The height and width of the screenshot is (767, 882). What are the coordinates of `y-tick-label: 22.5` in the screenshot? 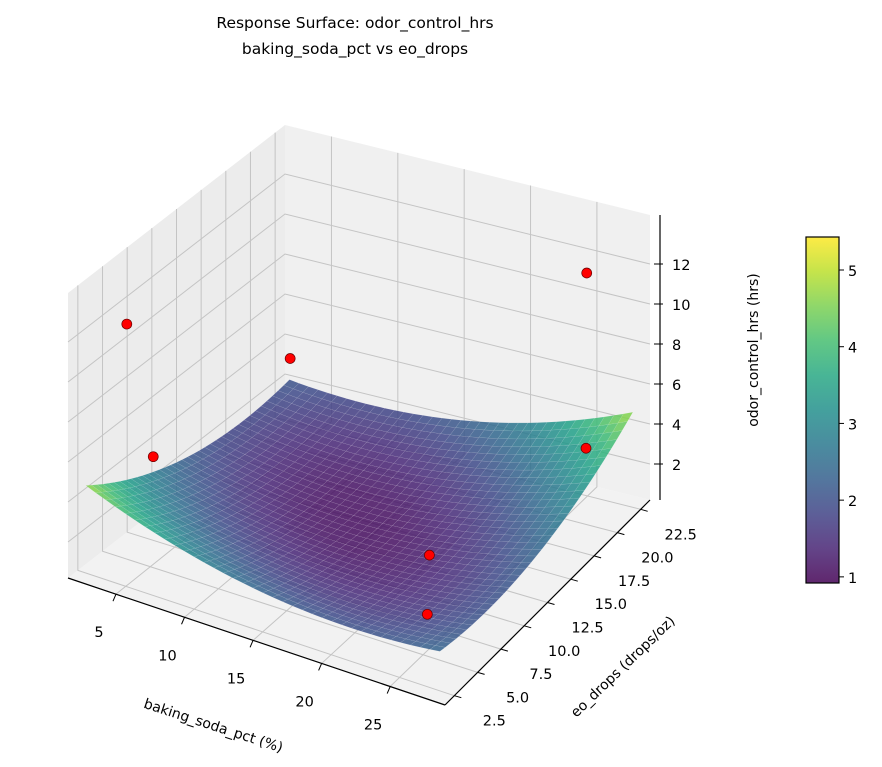 It's located at (681, 535).